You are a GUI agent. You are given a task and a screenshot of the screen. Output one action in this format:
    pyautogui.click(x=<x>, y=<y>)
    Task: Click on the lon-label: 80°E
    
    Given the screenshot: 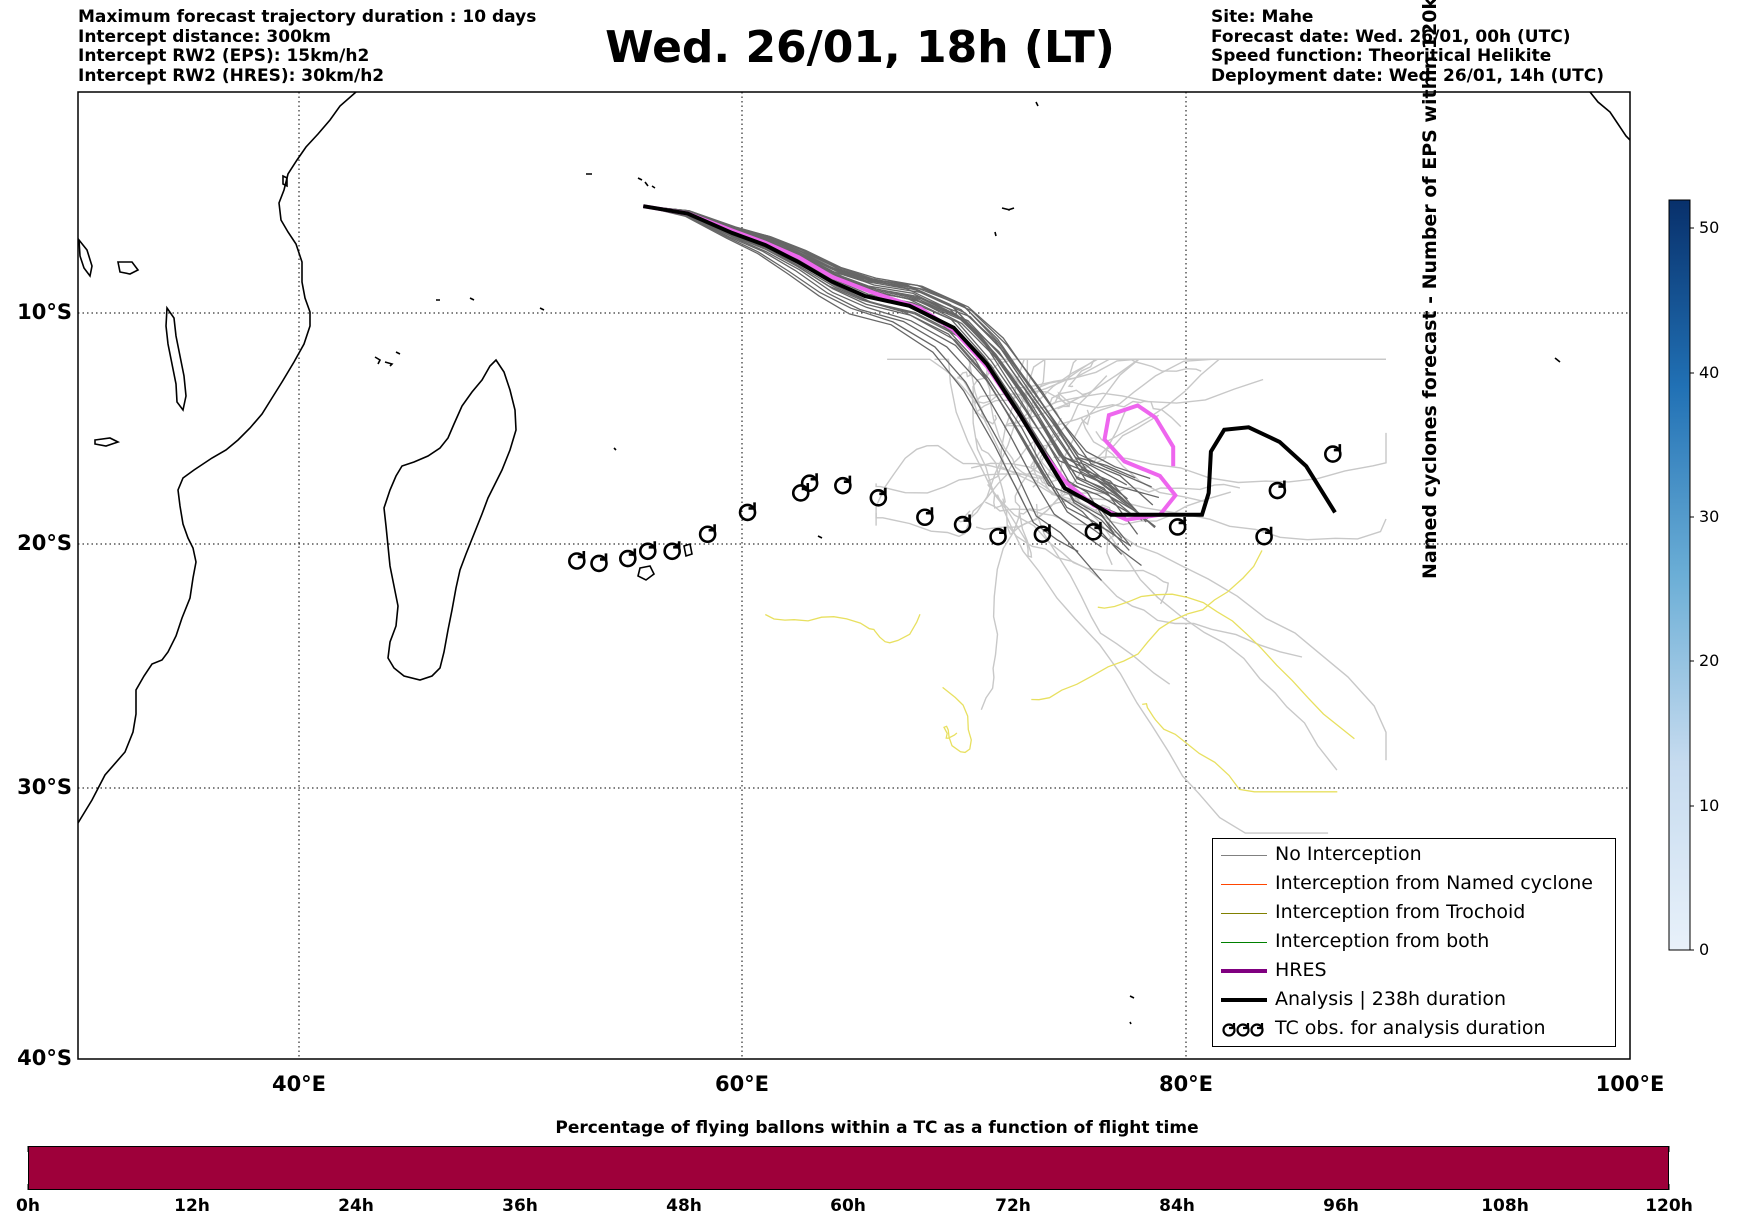 What is the action you would take?
    pyautogui.click(x=1186, y=1084)
    